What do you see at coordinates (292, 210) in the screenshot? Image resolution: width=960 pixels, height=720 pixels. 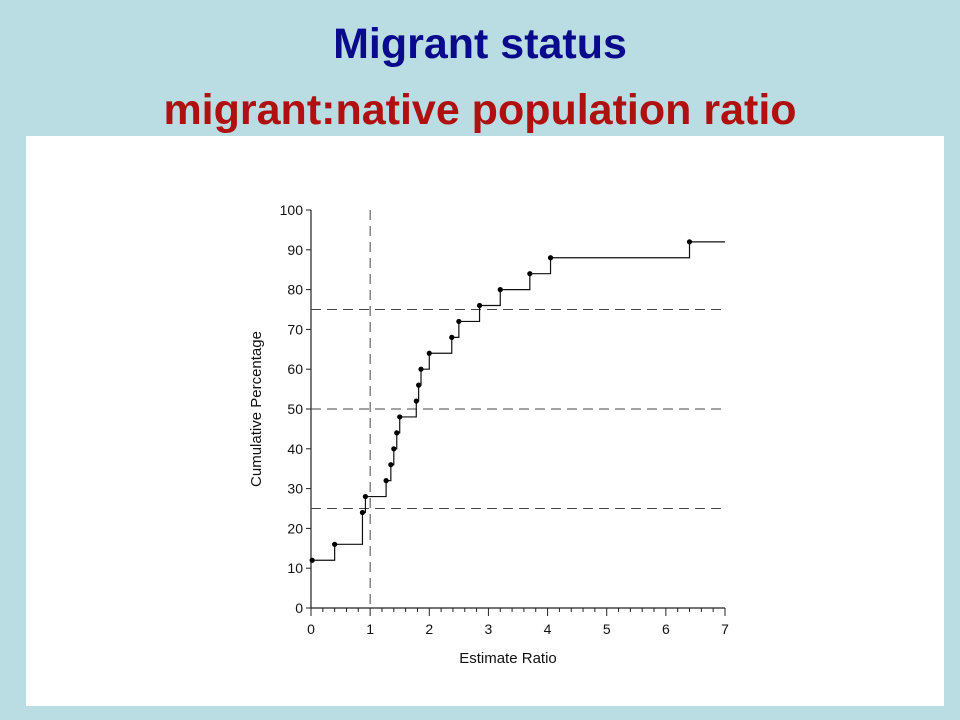 I see `y-tick-label: 100` at bounding box center [292, 210].